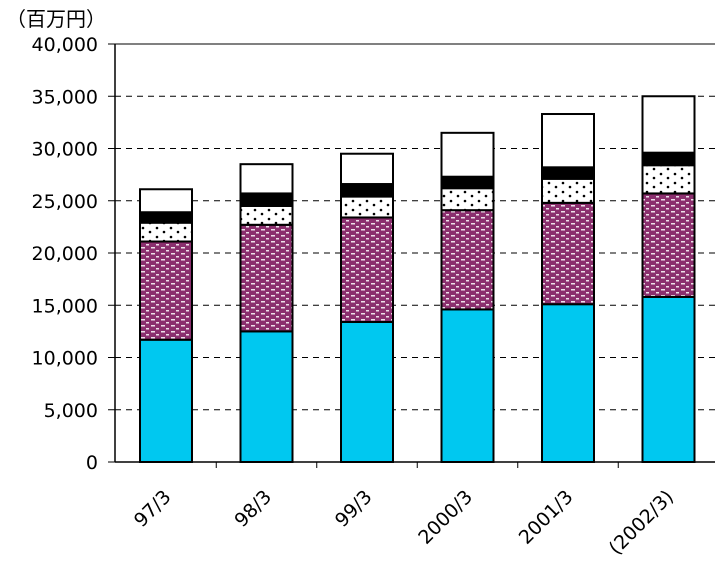 The image size is (717, 566). What do you see at coordinates (65, 150) in the screenshot?
I see `y-tick-label: 30,000` at bounding box center [65, 150].